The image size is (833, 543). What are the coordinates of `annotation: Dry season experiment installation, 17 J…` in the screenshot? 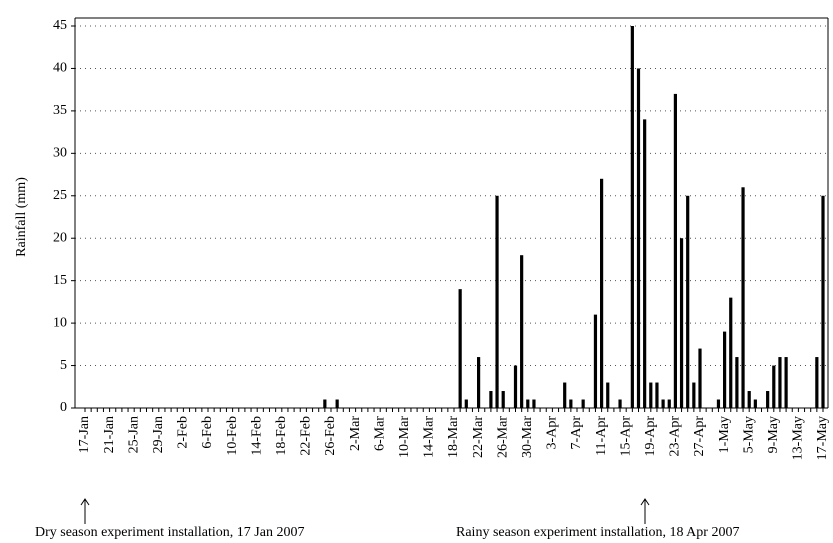 It's located at (169, 532).